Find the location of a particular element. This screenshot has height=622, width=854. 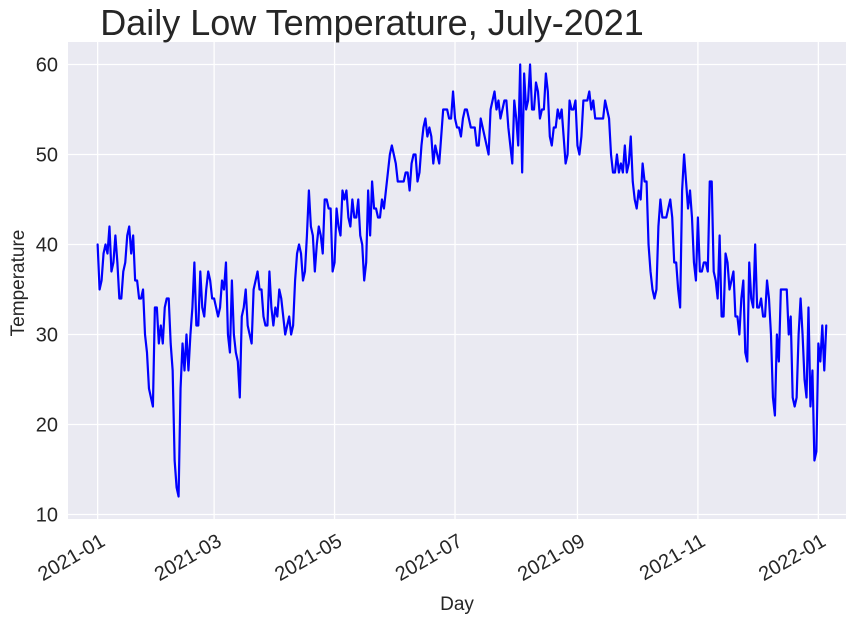

y-axis-label: Temperature is located at coordinates (18, 283).